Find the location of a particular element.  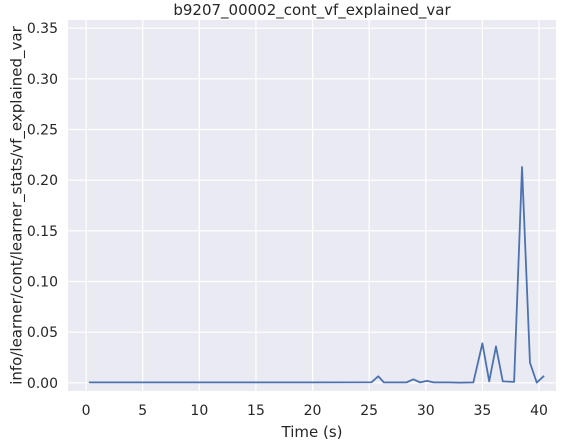

x-tick-label: 40 is located at coordinates (539, 411).